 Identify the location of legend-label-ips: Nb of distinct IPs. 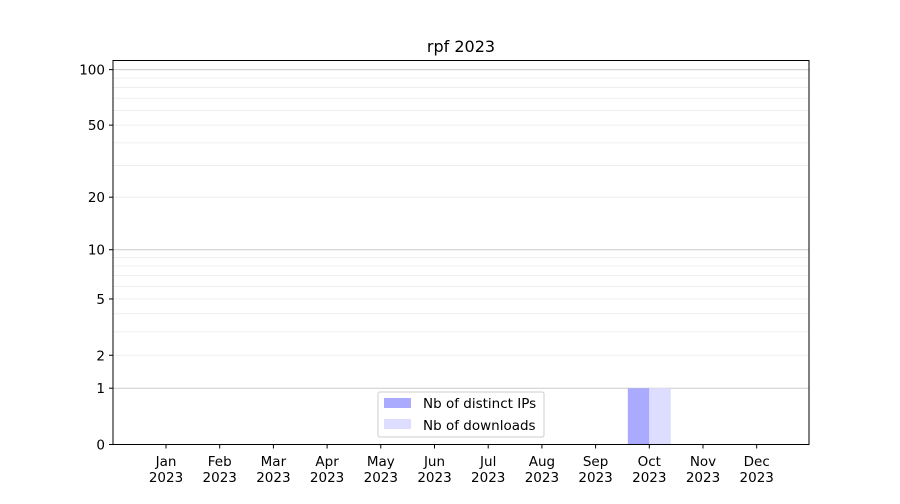
(479, 404).